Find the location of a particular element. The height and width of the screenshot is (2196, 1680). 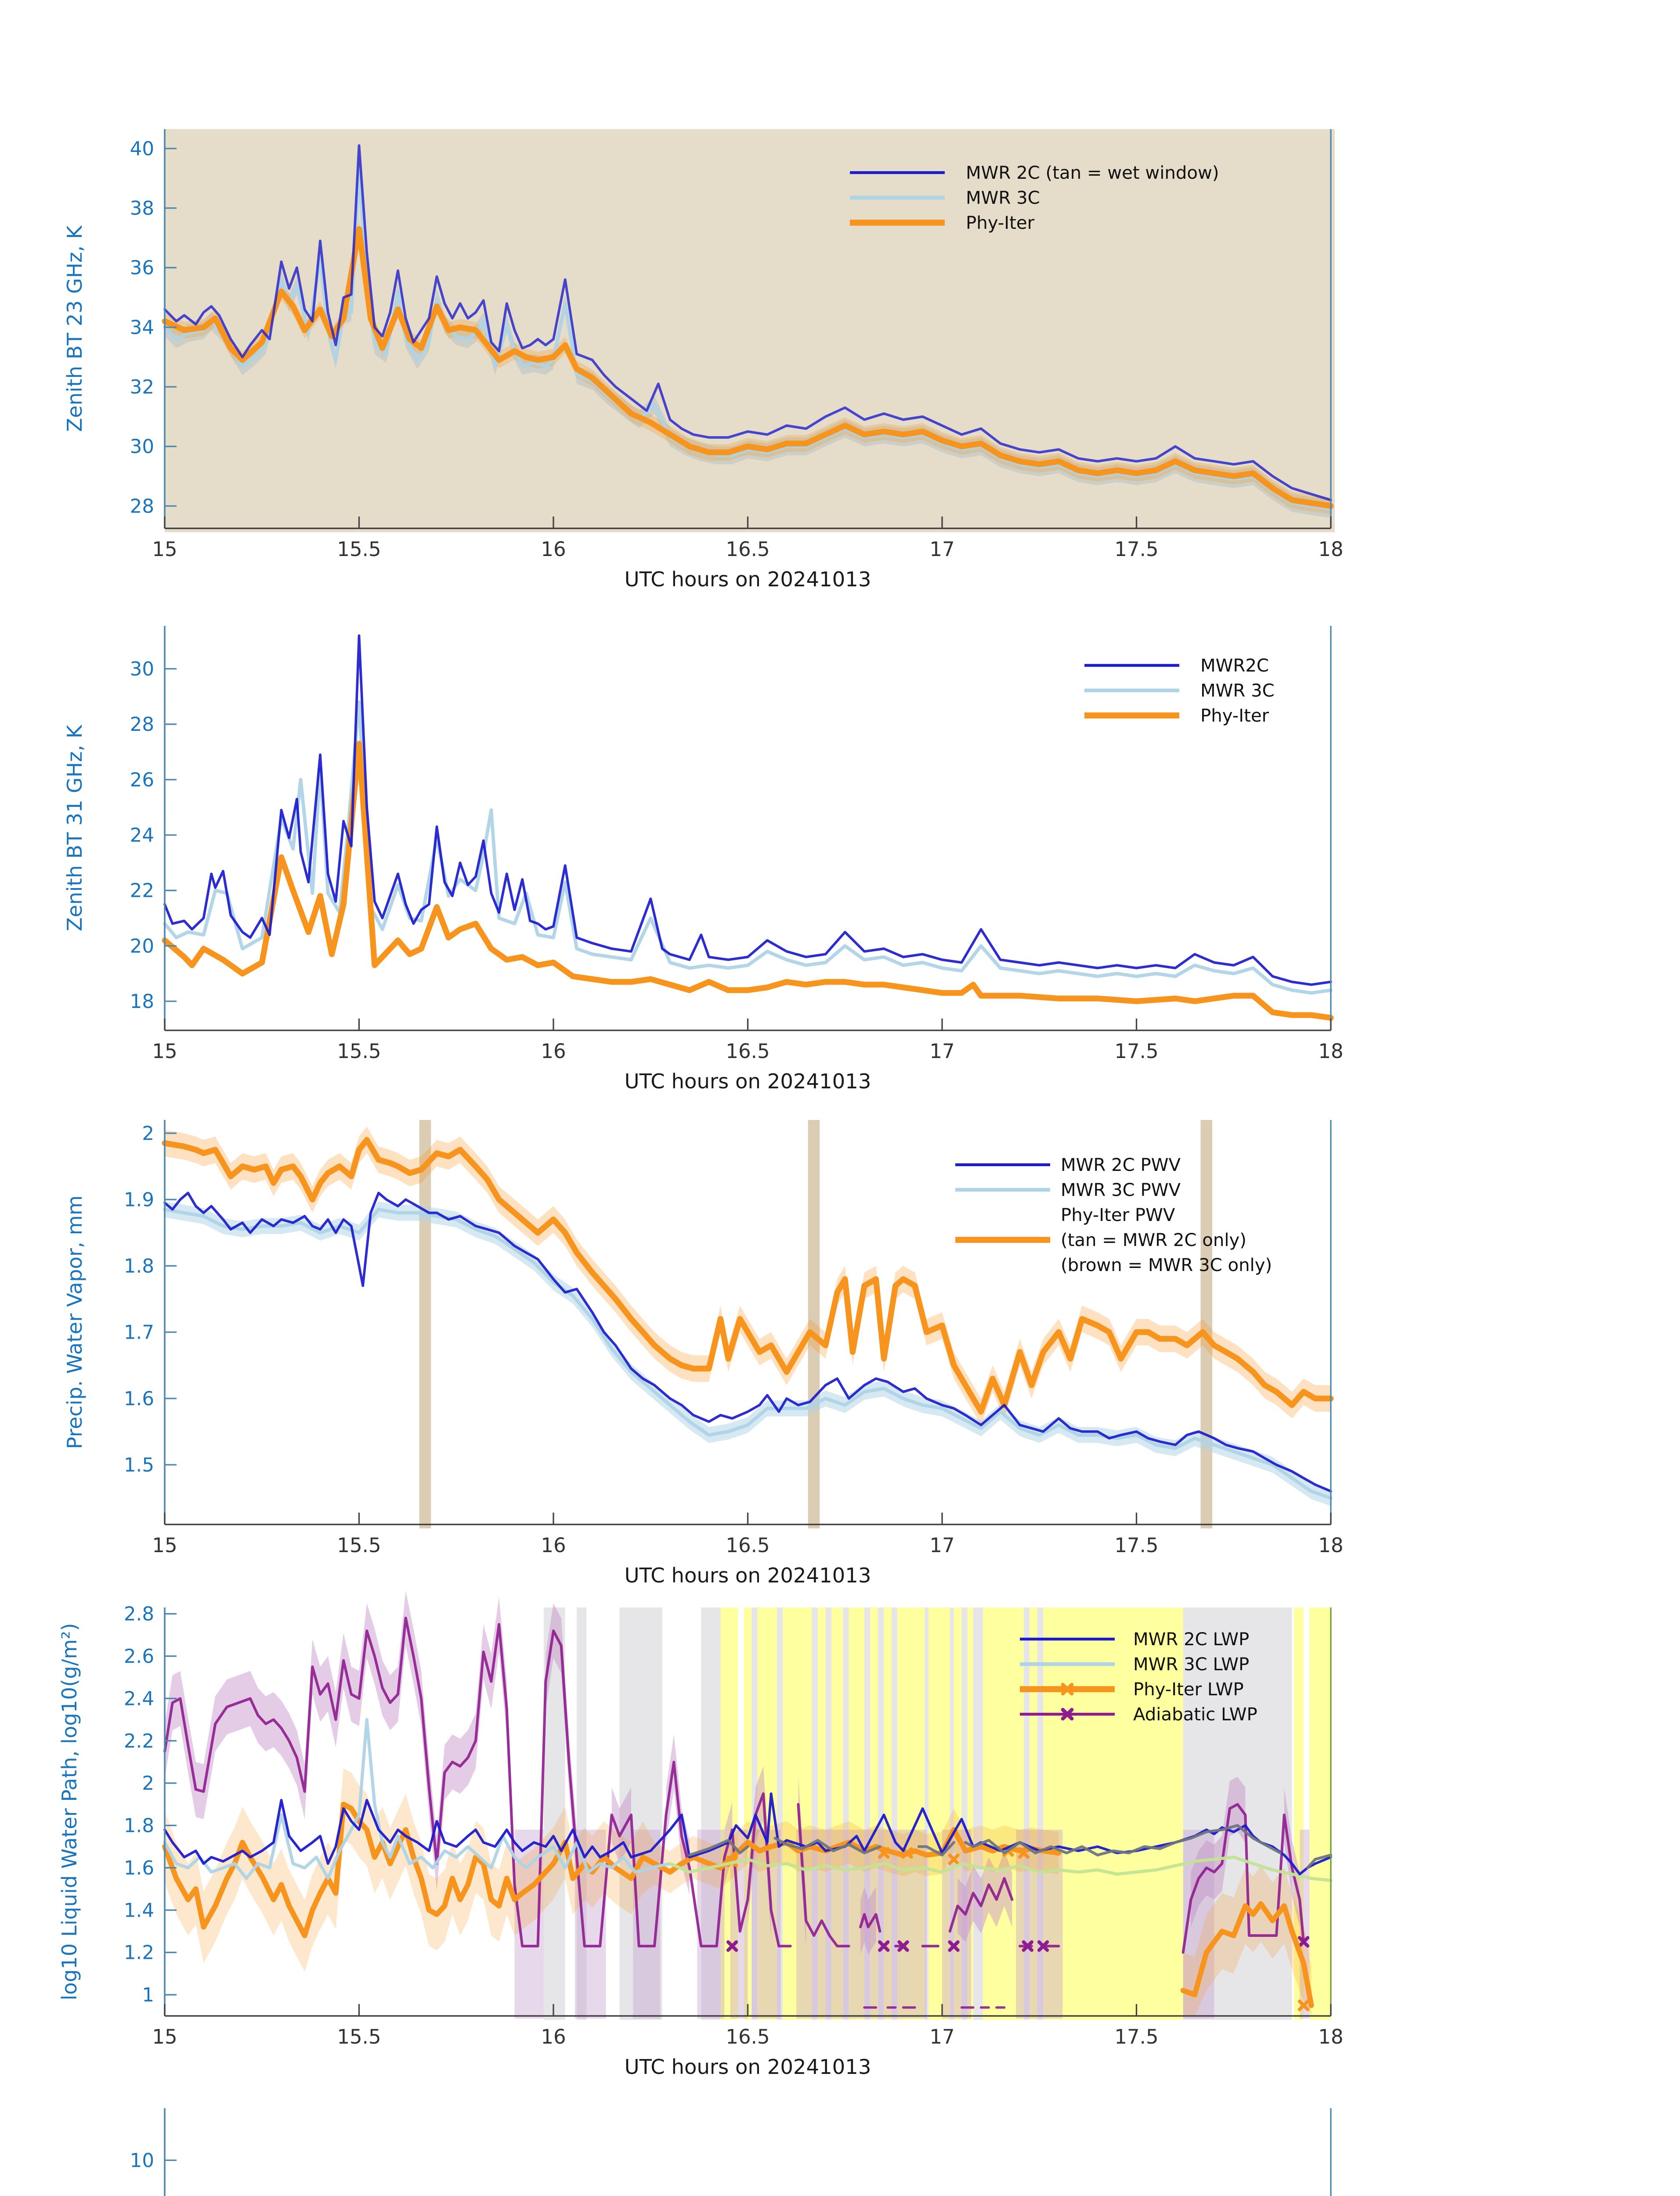

y-axis-label: Precip. Water Vapor, mm is located at coordinates (75, 1322).